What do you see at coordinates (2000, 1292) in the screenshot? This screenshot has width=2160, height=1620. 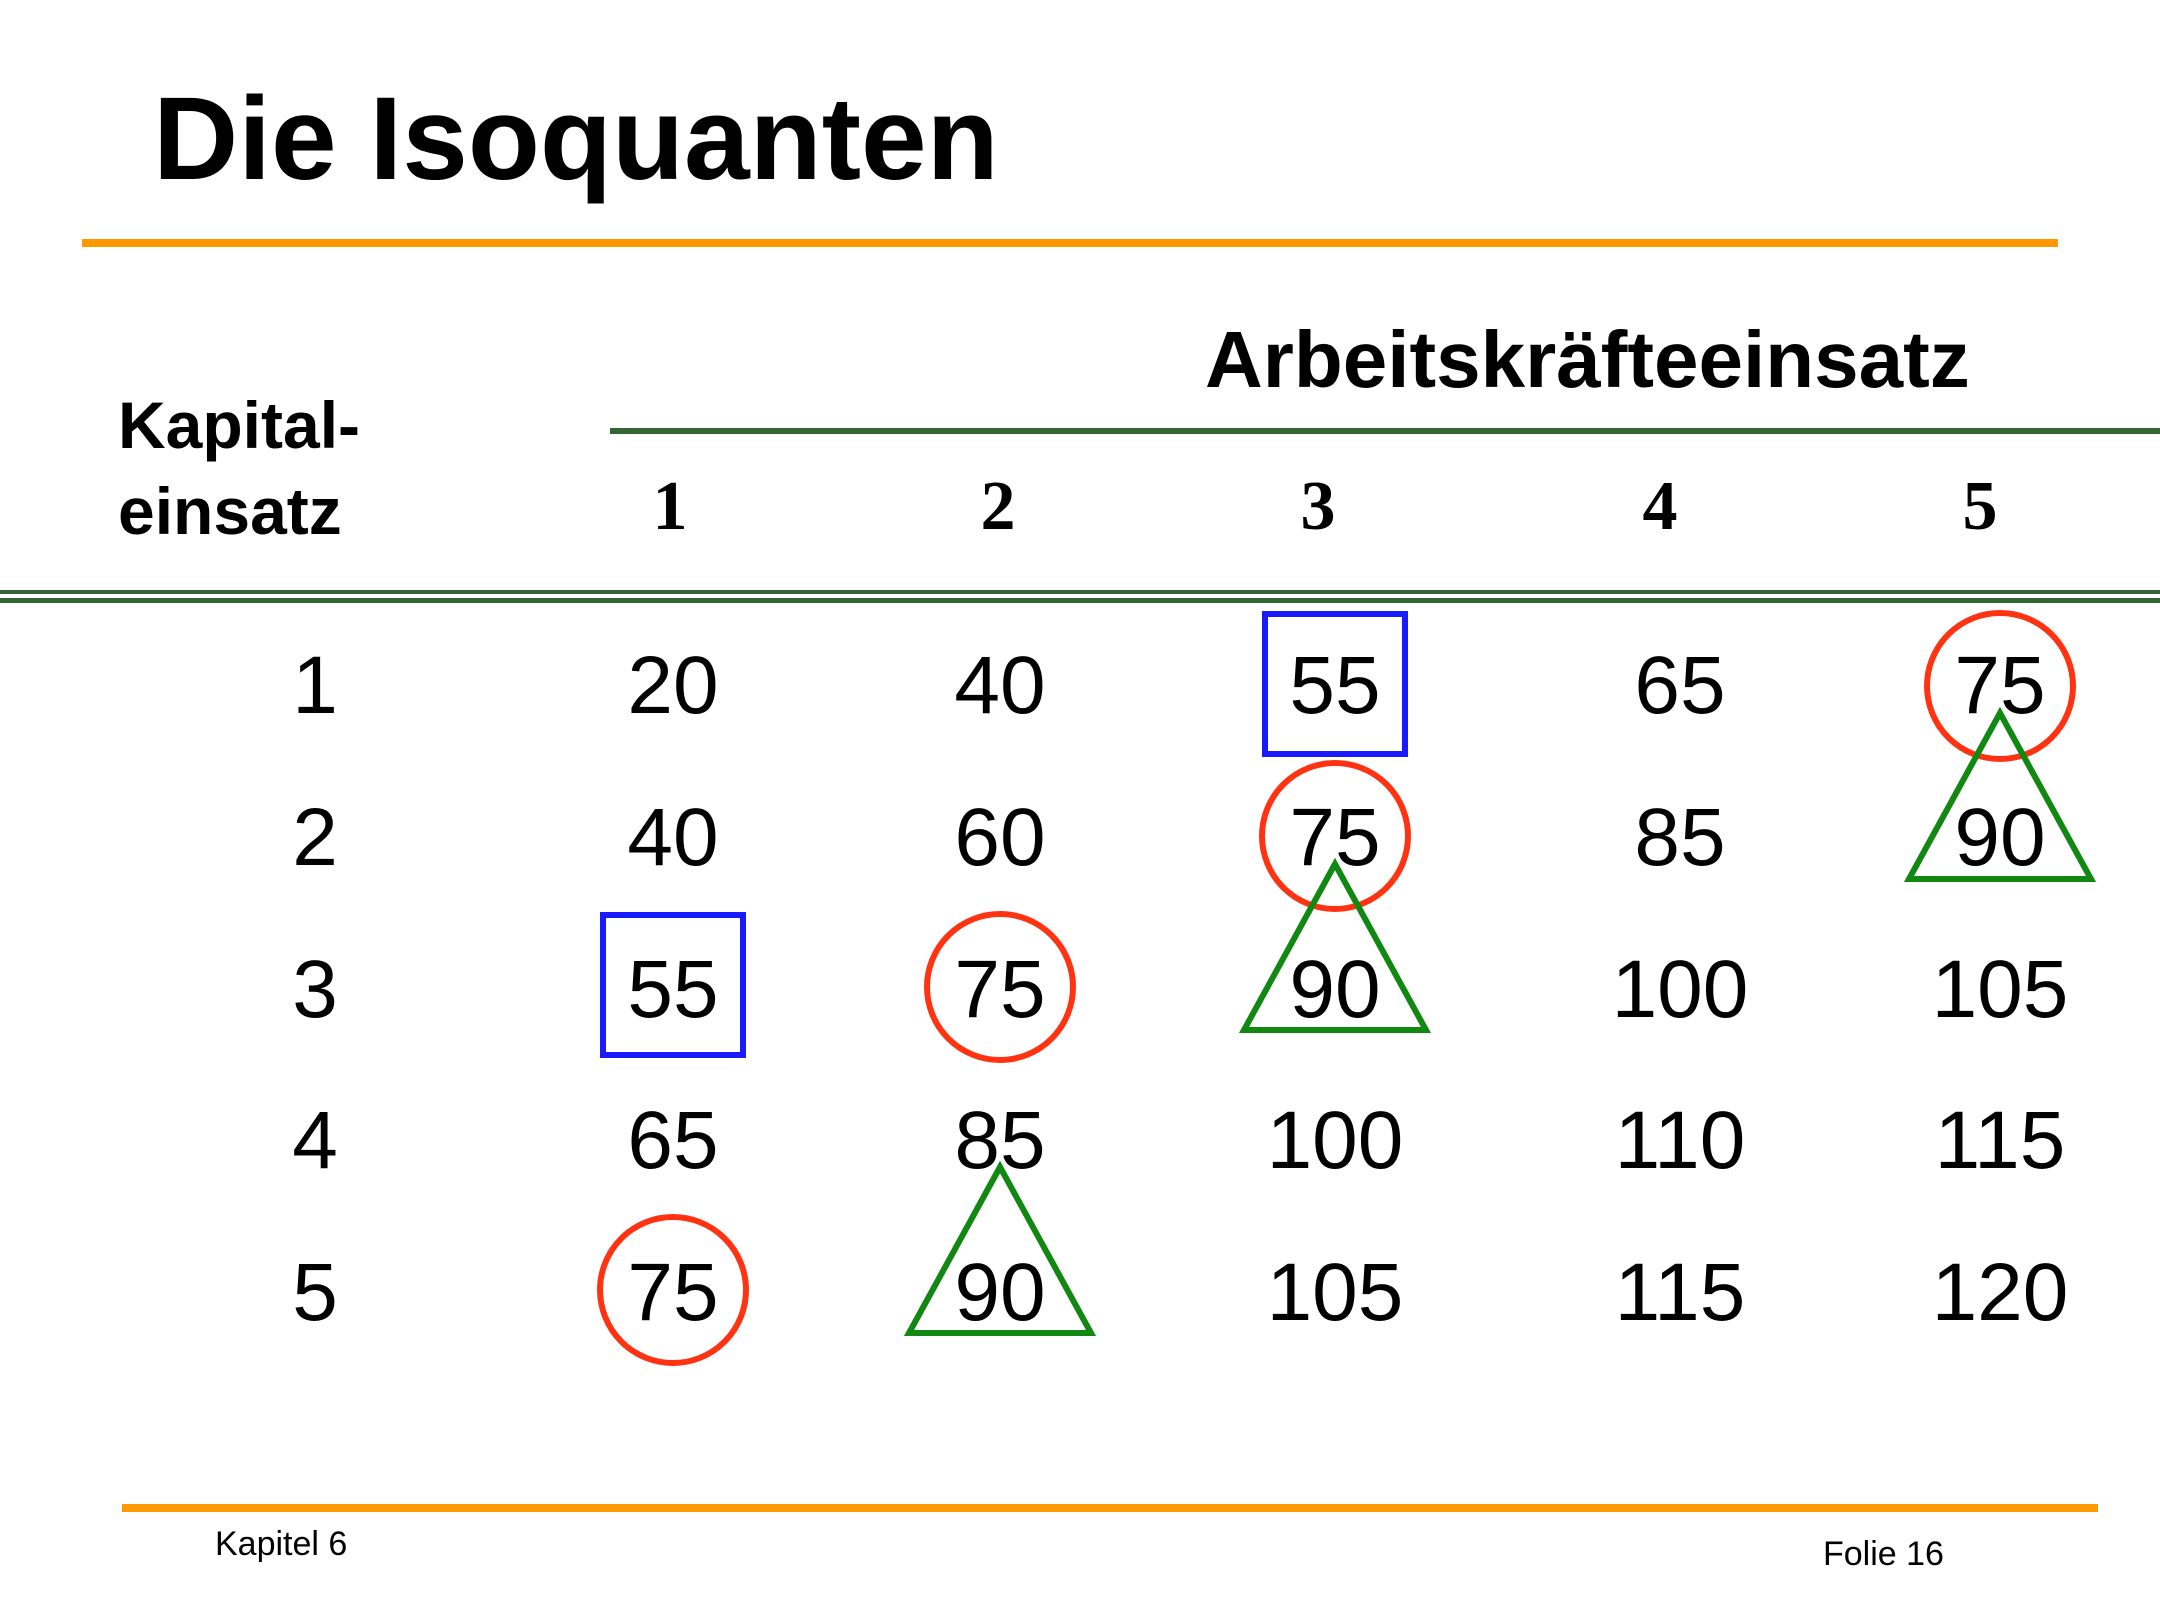 I see `table-cell-r5-c5: 120` at bounding box center [2000, 1292].